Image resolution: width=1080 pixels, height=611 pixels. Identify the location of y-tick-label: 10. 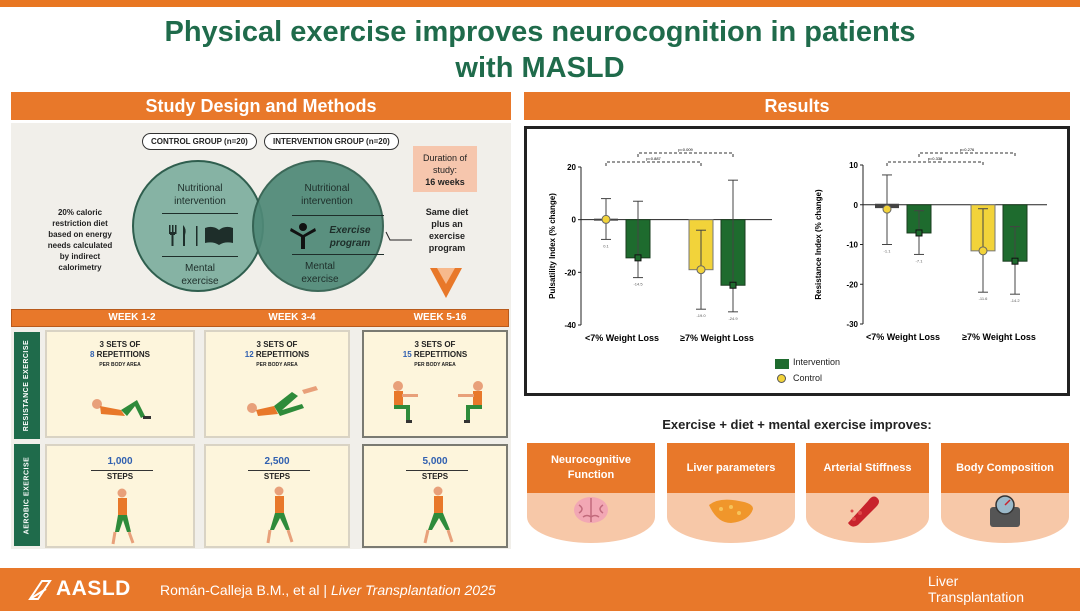
(853, 165).